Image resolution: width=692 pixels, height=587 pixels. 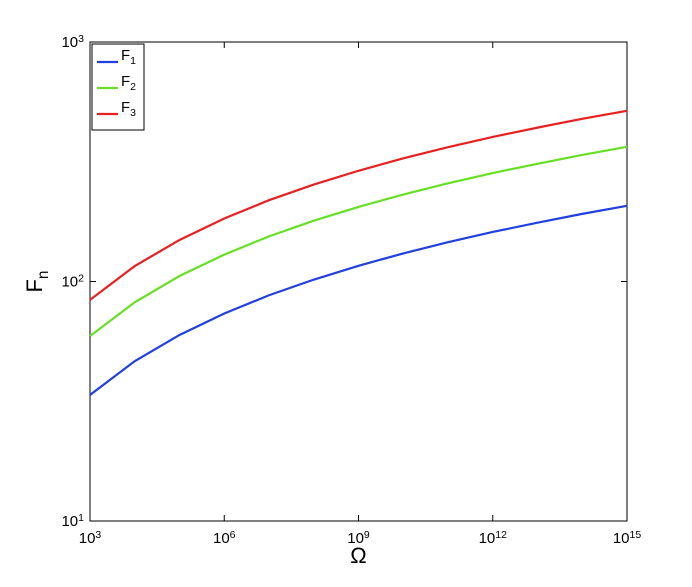 I want to click on y-tick-label: 10³, so click(x=72, y=42).